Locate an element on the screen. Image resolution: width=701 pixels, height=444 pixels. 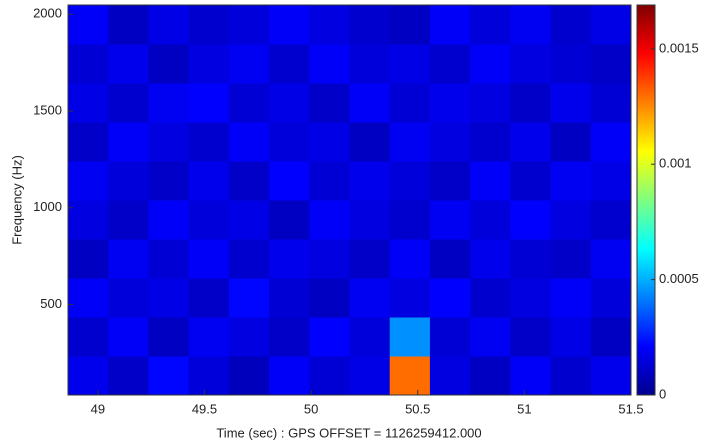
x-tick-label: 50 is located at coordinates (311, 408).